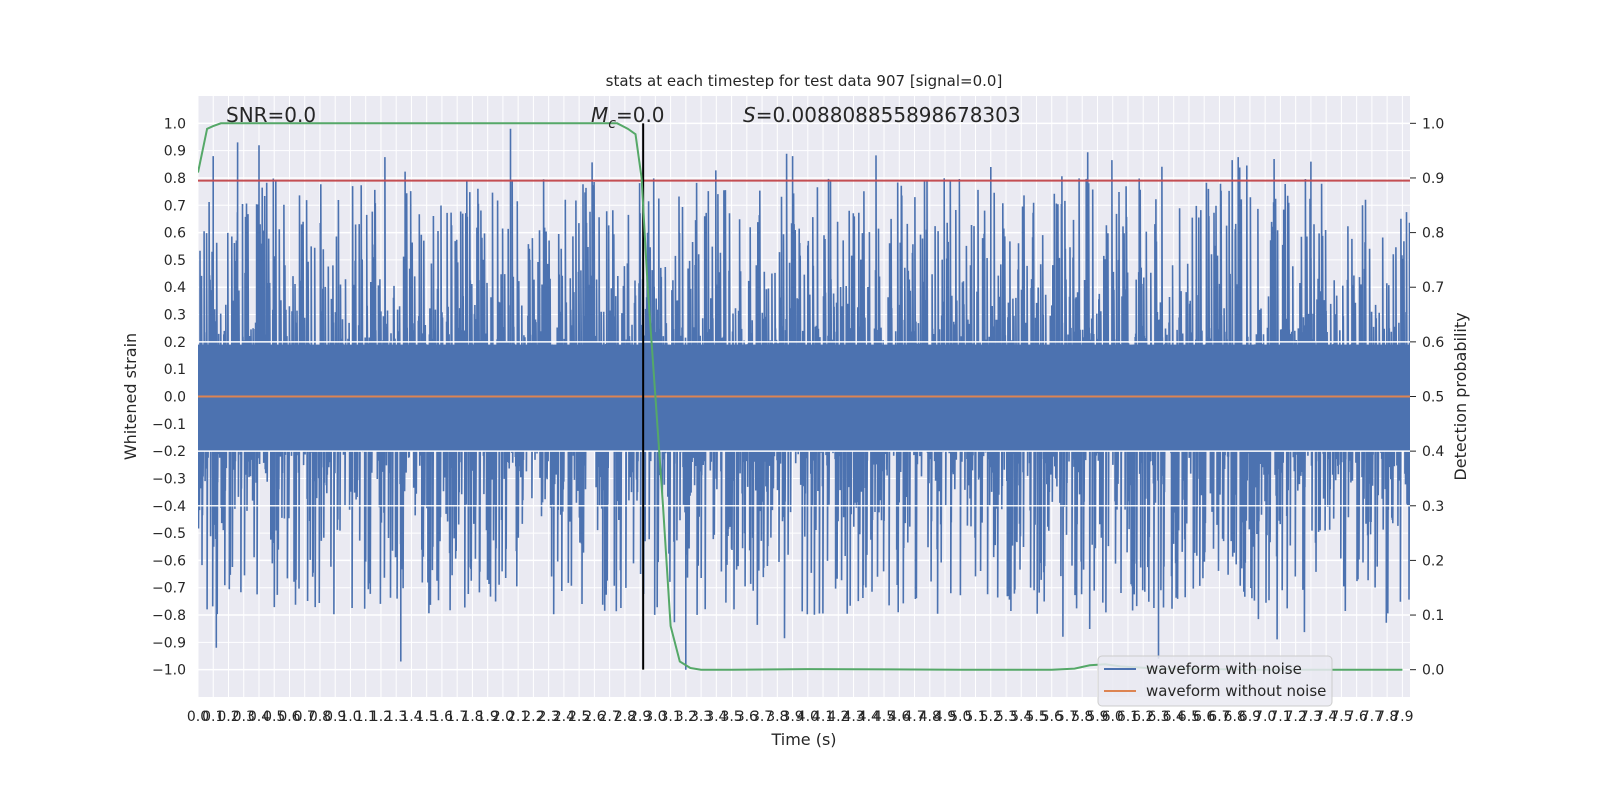 The height and width of the screenshot is (804, 1600). What do you see at coordinates (991, 717) in the screenshot?
I see `x-tick-label: 5.2` at bounding box center [991, 717].